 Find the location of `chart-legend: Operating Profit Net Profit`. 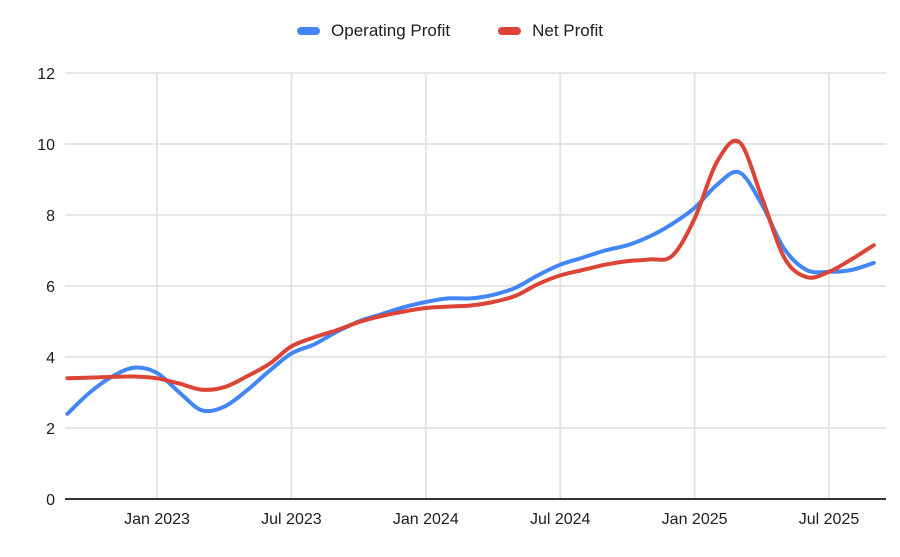

chart-legend: Operating Profit Net Profit is located at coordinates (450, 31).